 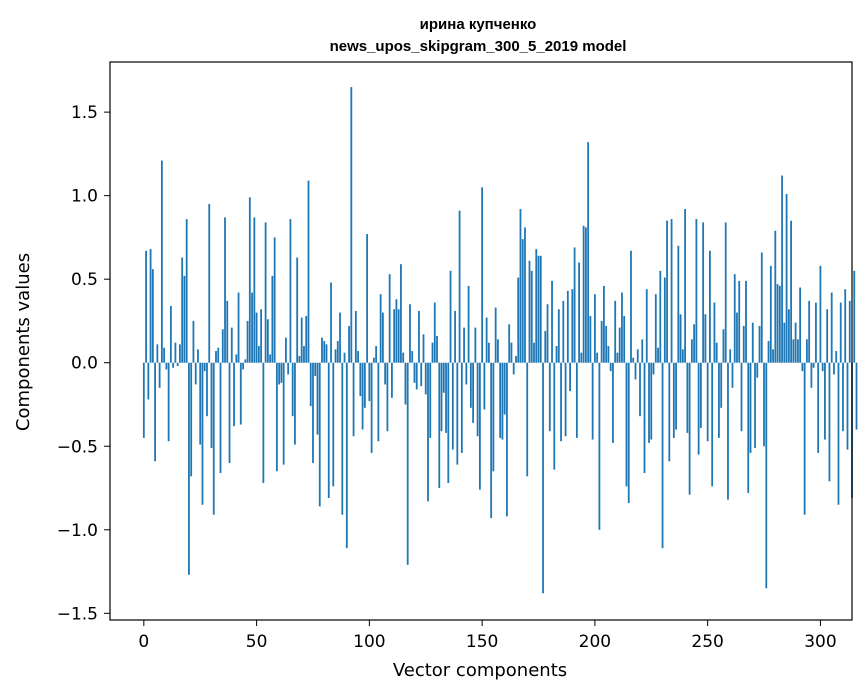 What do you see at coordinates (482, 642) in the screenshot?
I see `x-tick-label-3: 150` at bounding box center [482, 642].